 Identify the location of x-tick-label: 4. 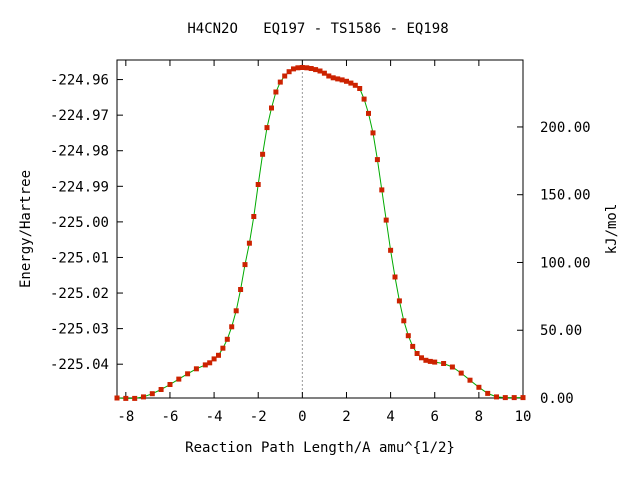
(390, 417).